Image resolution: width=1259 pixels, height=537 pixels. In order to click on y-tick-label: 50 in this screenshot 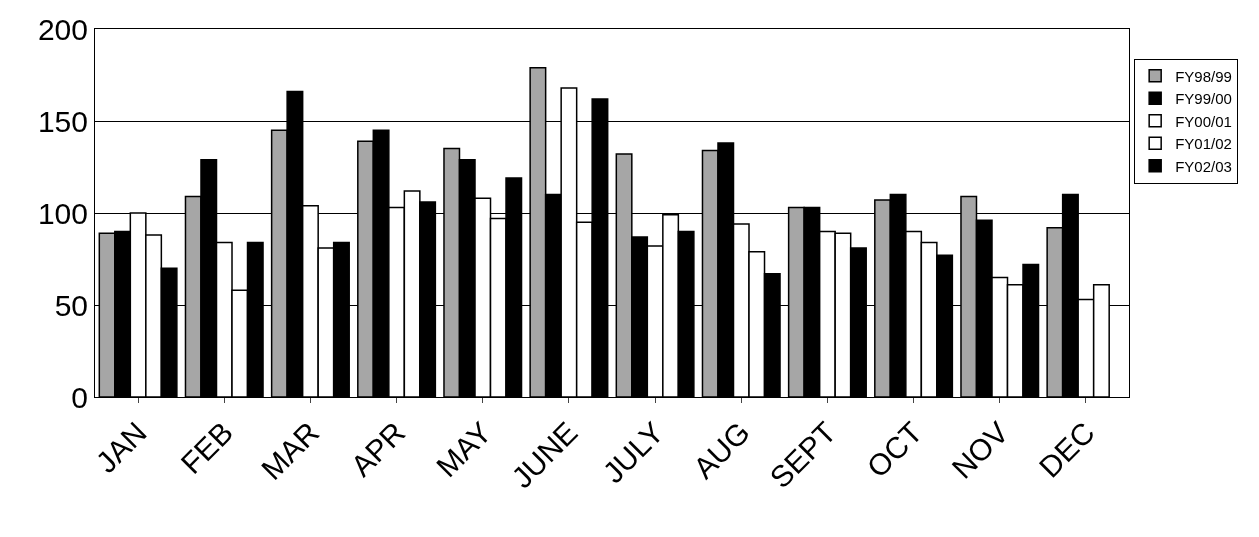, I will do `click(71, 305)`.